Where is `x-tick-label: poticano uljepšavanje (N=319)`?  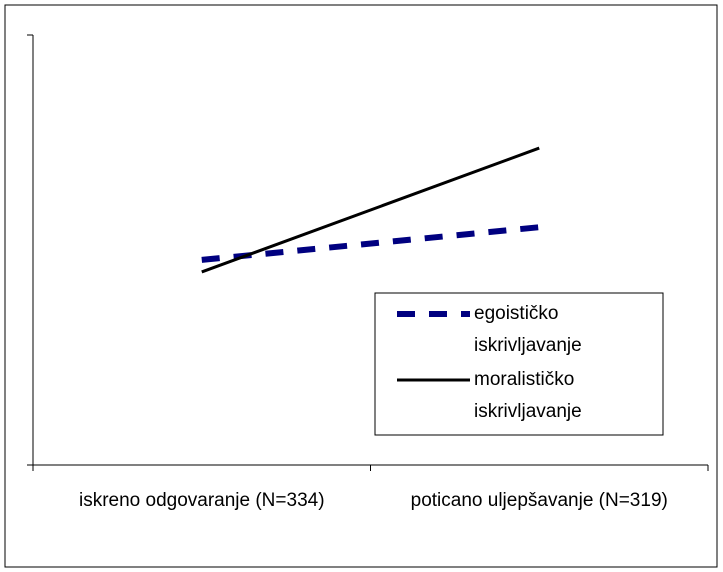 x-tick-label: poticano uljepšavanje (N=319) is located at coordinates (539, 500).